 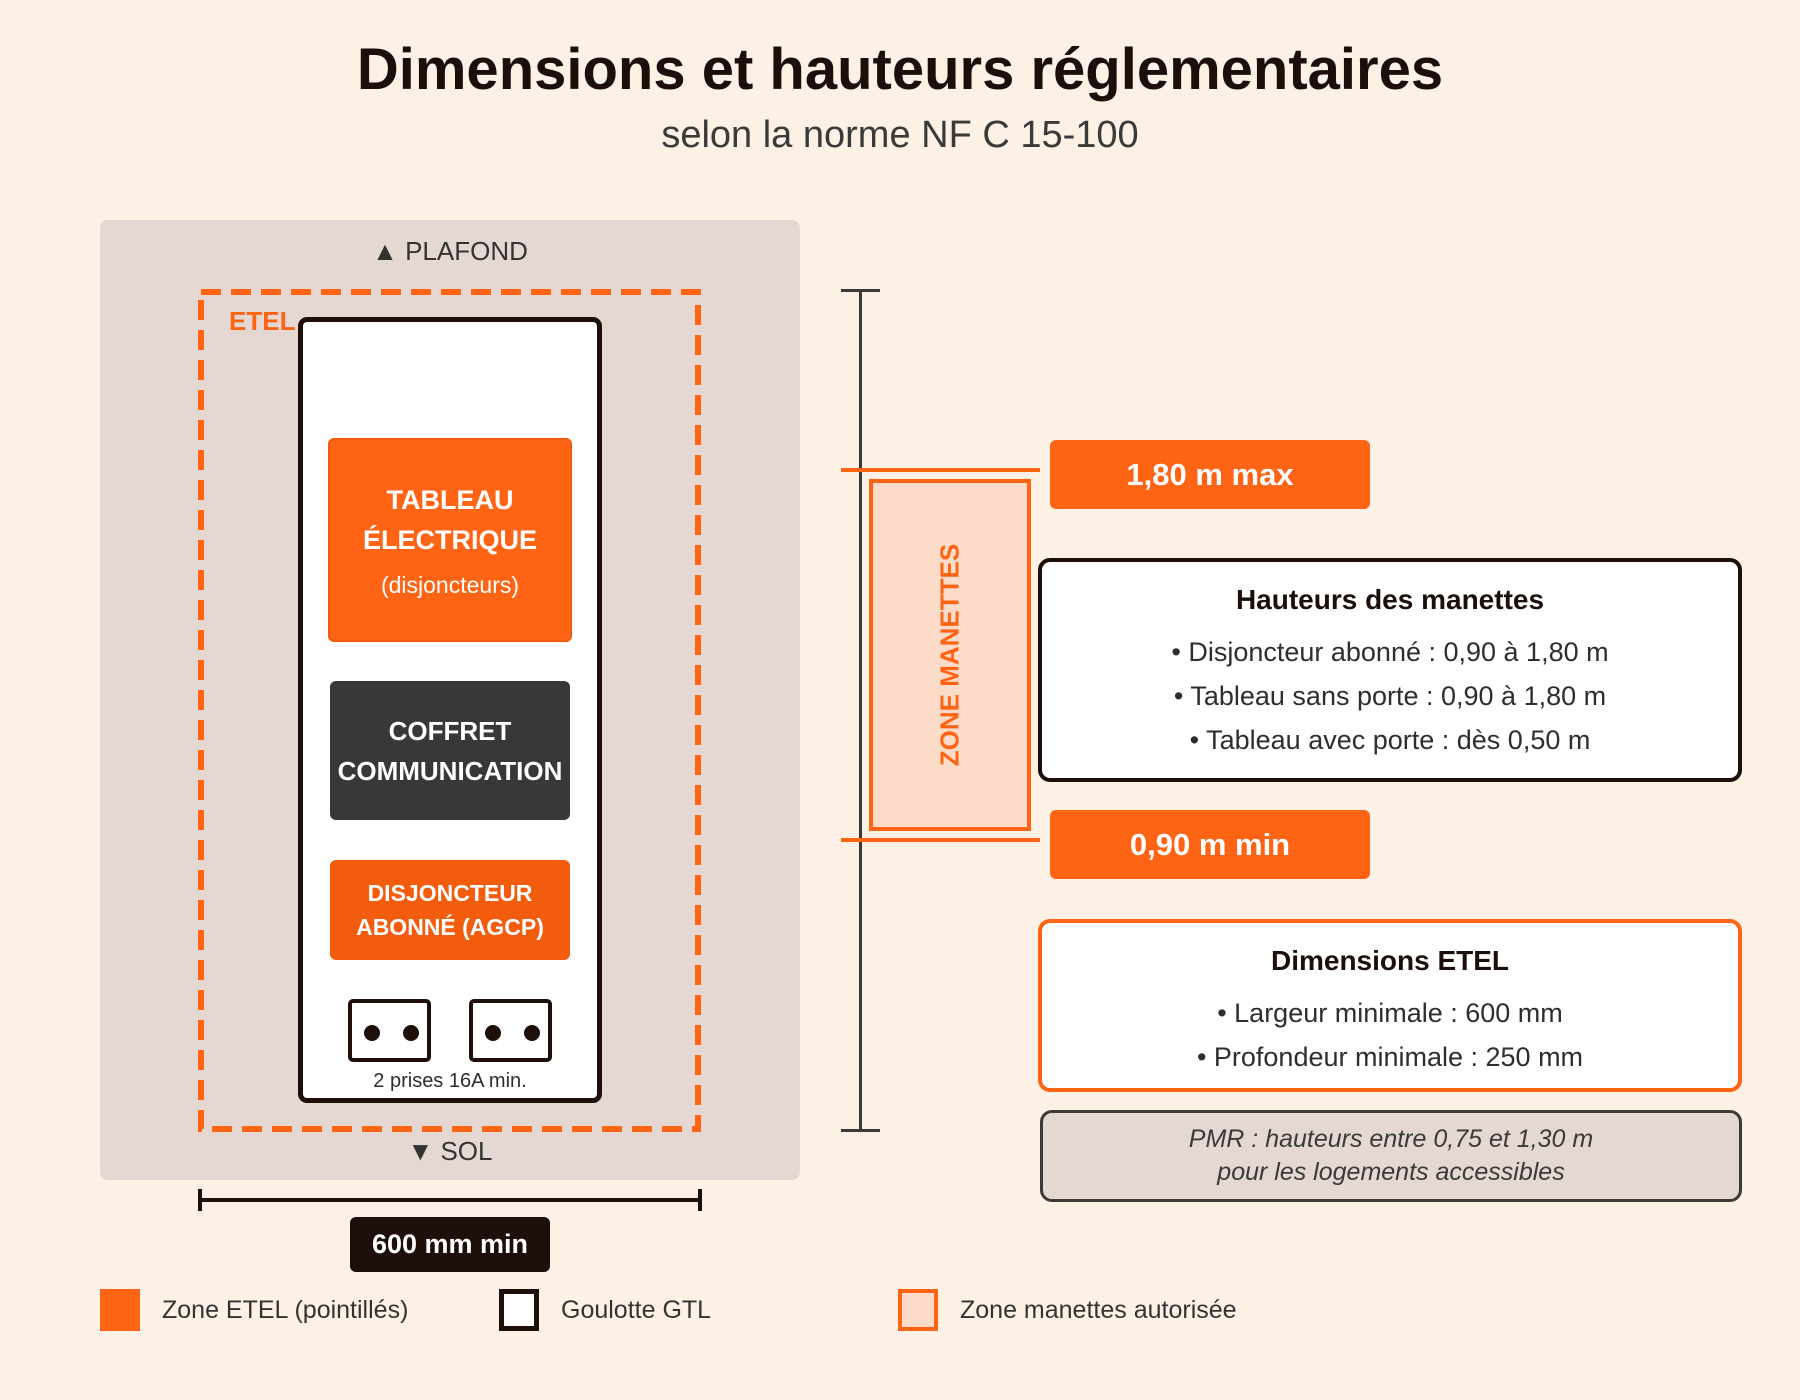 I want to click on zone-manettes-label: ZONE MANETTES, so click(x=949, y=655).